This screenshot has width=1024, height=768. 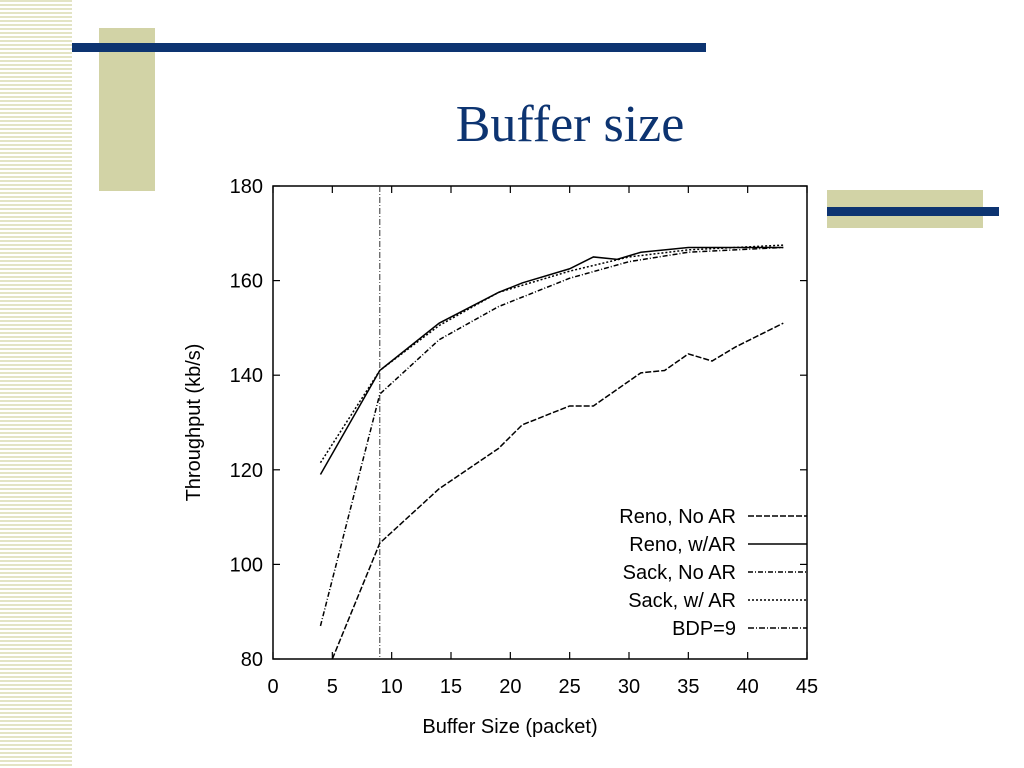 I want to click on y-tick-label: 80, so click(x=252, y=660).